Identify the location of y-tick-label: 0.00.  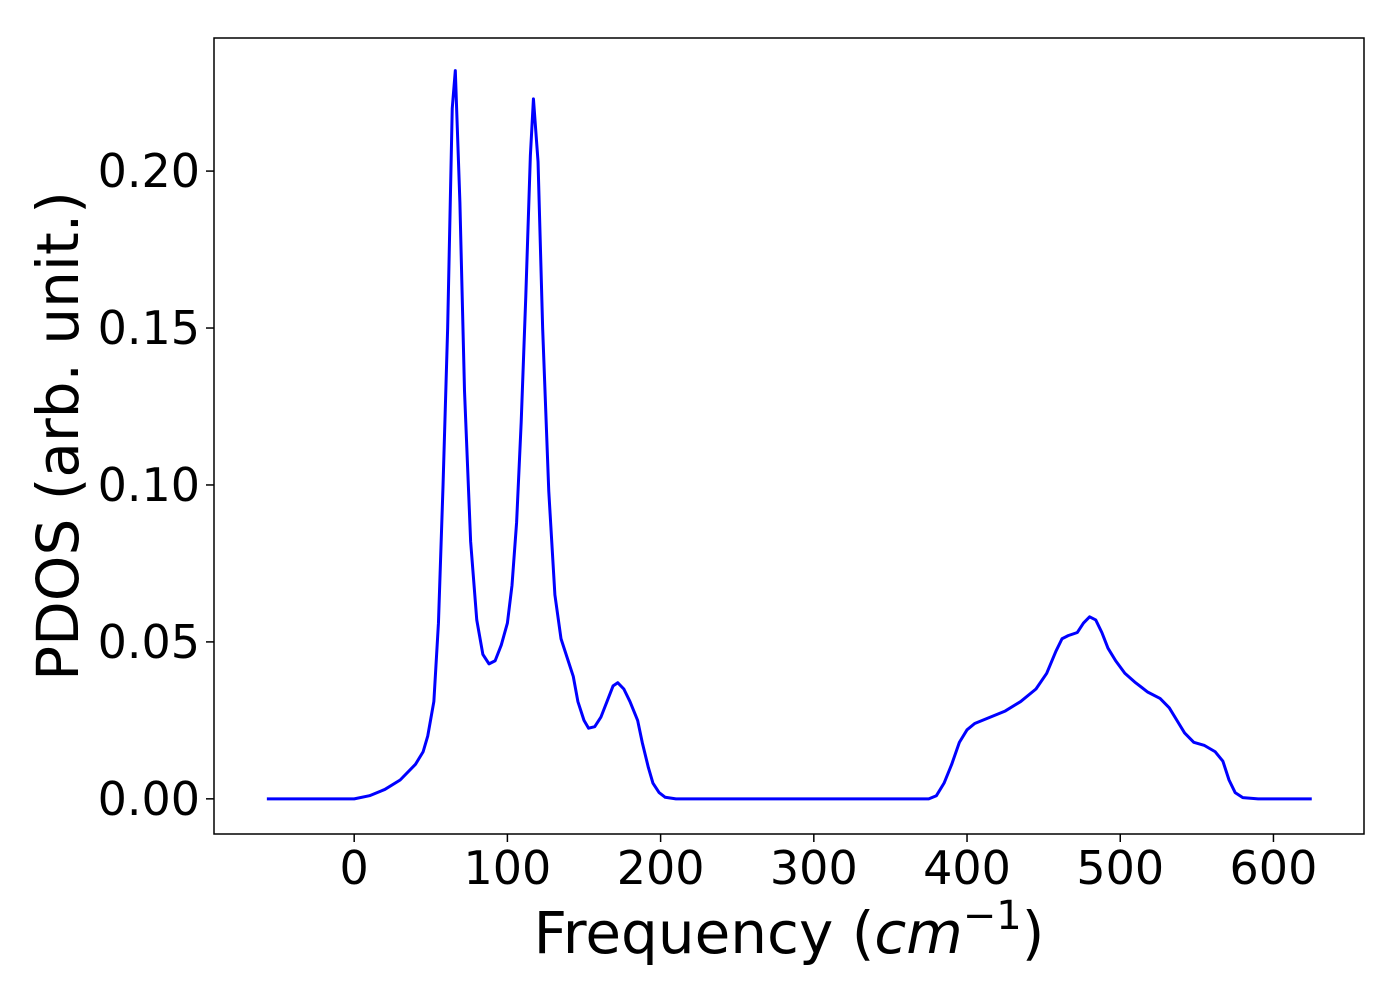
(149, 799).